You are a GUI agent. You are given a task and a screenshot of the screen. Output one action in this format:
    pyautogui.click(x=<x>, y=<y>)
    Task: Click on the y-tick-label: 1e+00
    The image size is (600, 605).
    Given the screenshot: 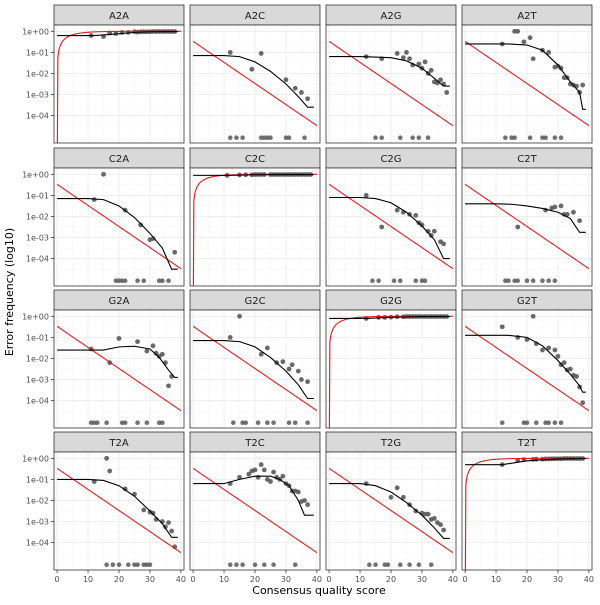 What is the action you would take?
    pyautogui.click(x=35, y=31)
    